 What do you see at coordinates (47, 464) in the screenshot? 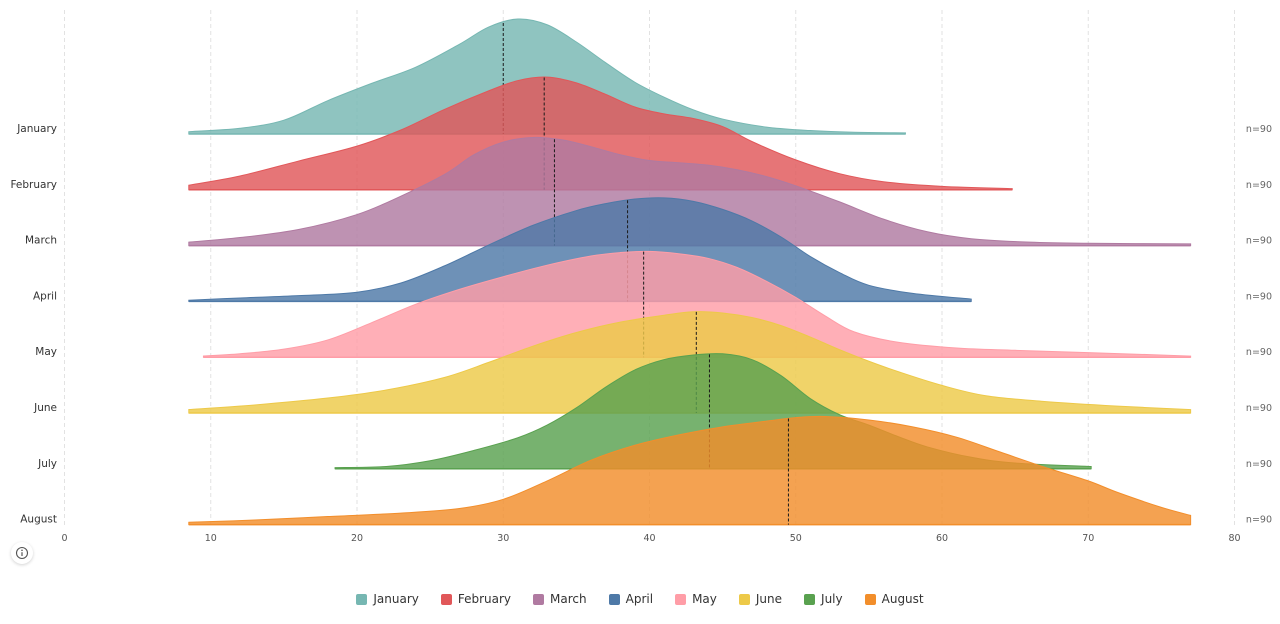
I see `row-label-july: July` at bounding box center [47, 464].